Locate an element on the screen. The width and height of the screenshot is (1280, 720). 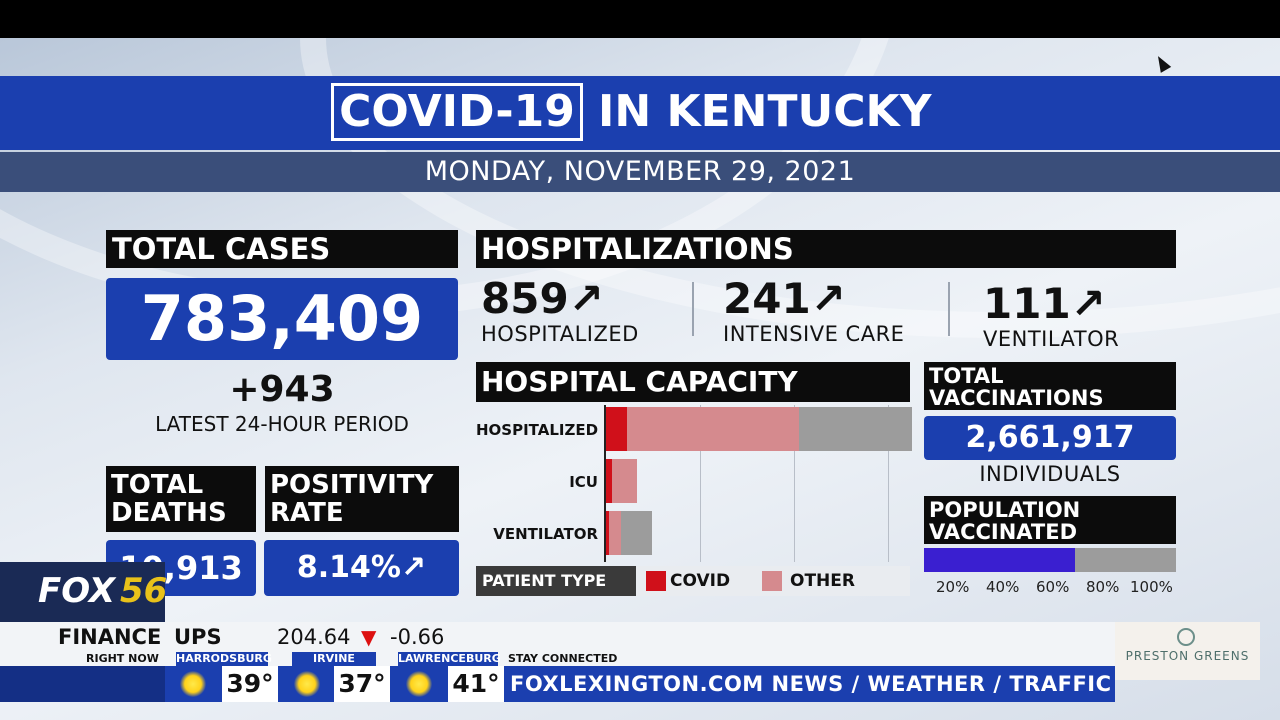
total-deaths-label-line1: TOTAL is located at coordinates (157, 485).